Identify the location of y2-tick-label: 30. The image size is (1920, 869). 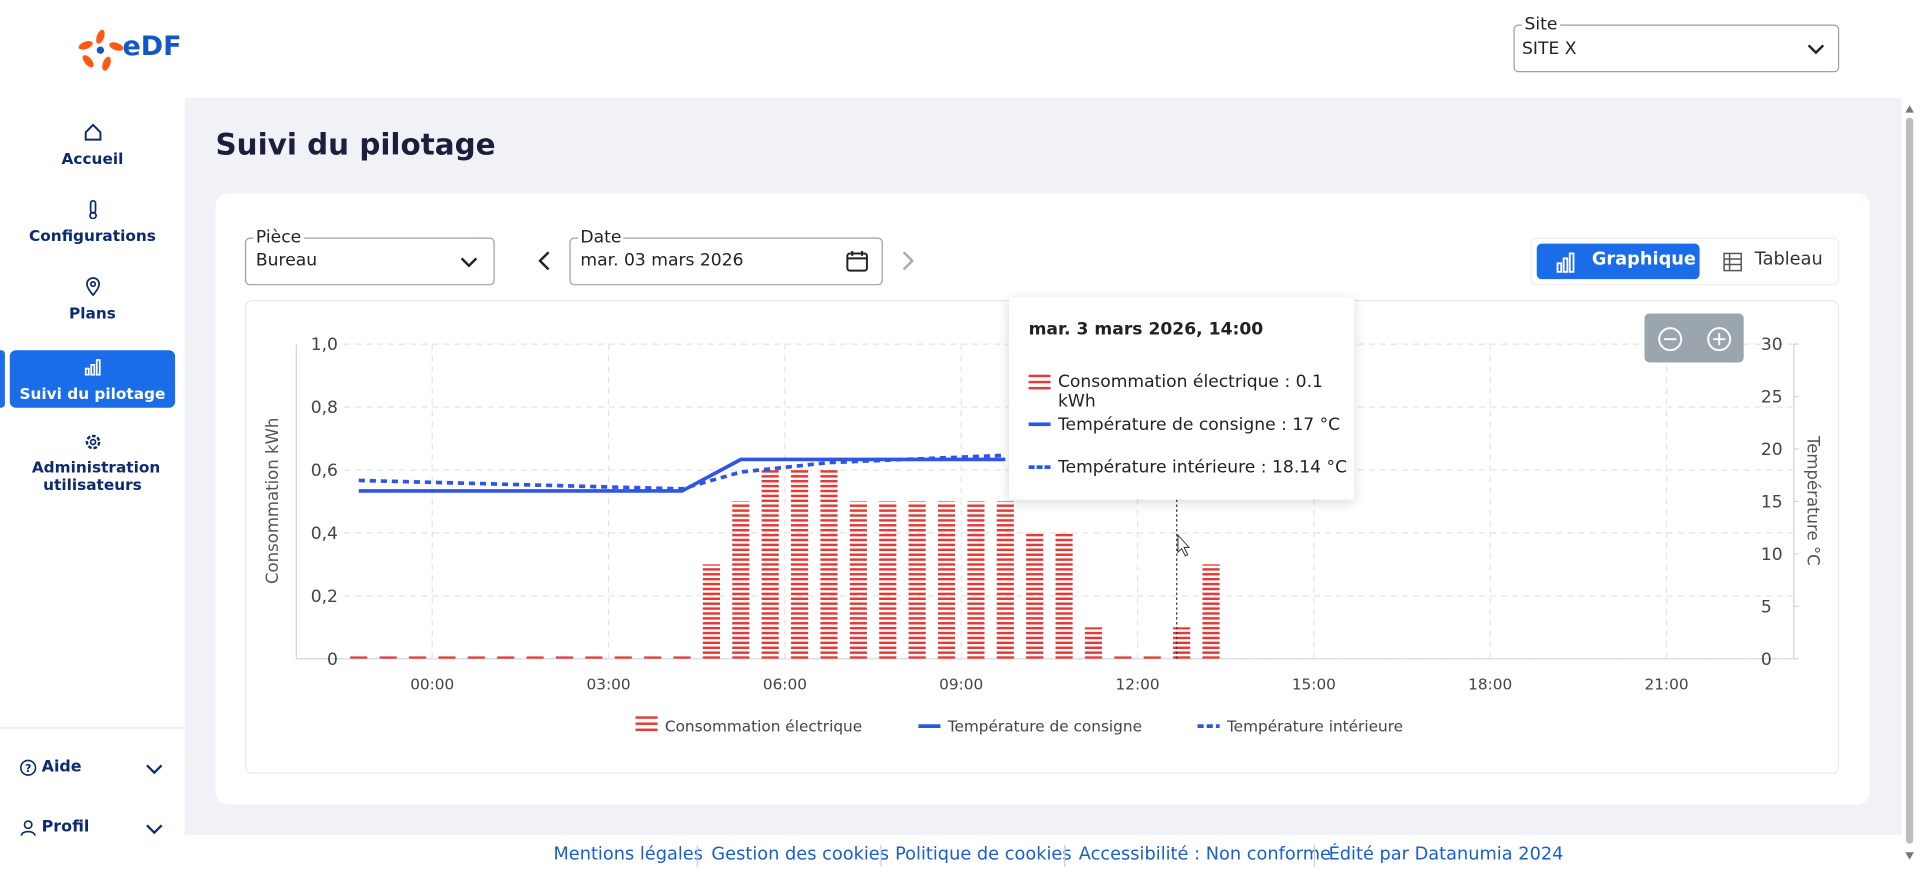
(1772, 345).